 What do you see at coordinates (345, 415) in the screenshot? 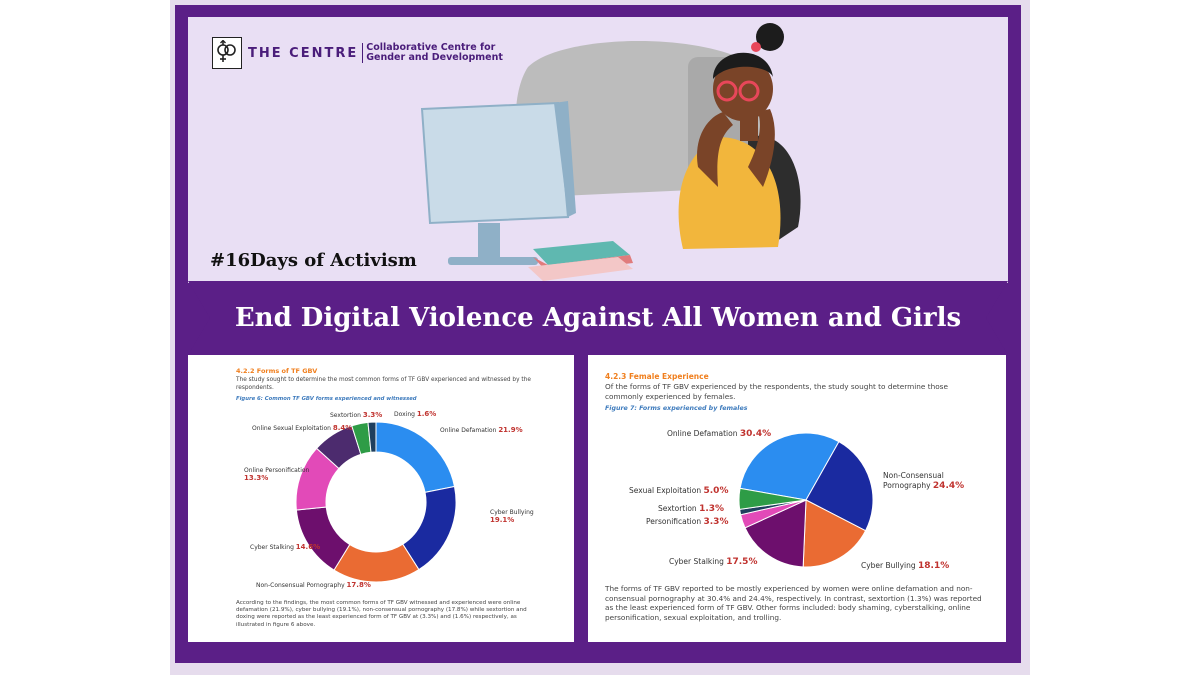
I see `label-sextortion-name: Sextortion` at bounding box center [345, 415].